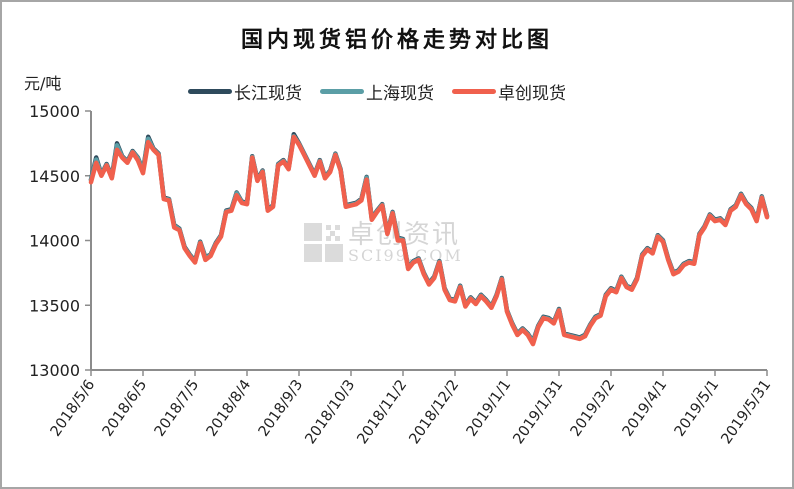  Describe the element at coordinates (383, 412) in the screenshot. I see `x-tick-label: 2018/11/2` at that location.